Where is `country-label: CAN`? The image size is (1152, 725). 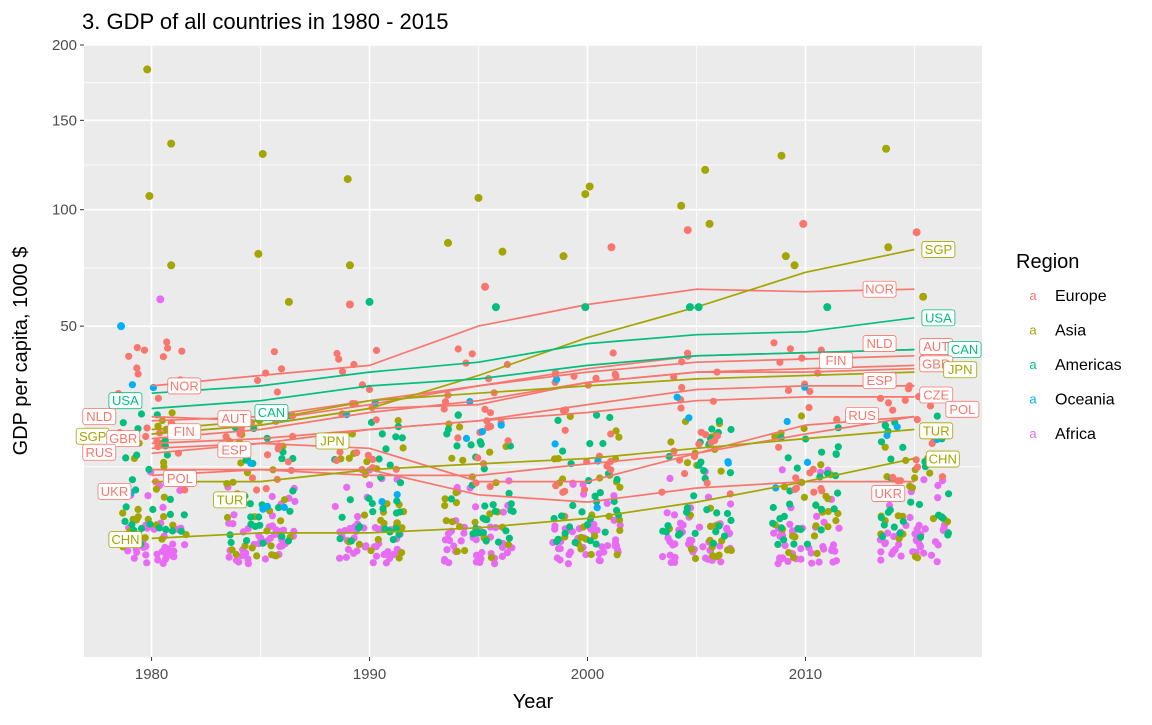
country-label: CAN is located at coordinates (271, 412).